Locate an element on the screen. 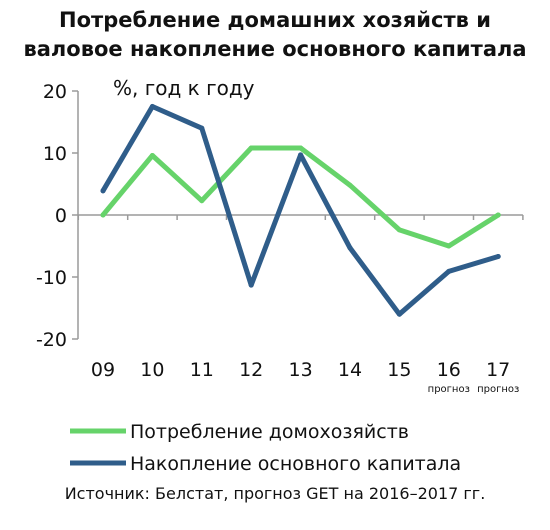 Image resolution: width=550 pixels, height=530 pixels. y-tick-label: 20 is located at coordinates (55, 92).